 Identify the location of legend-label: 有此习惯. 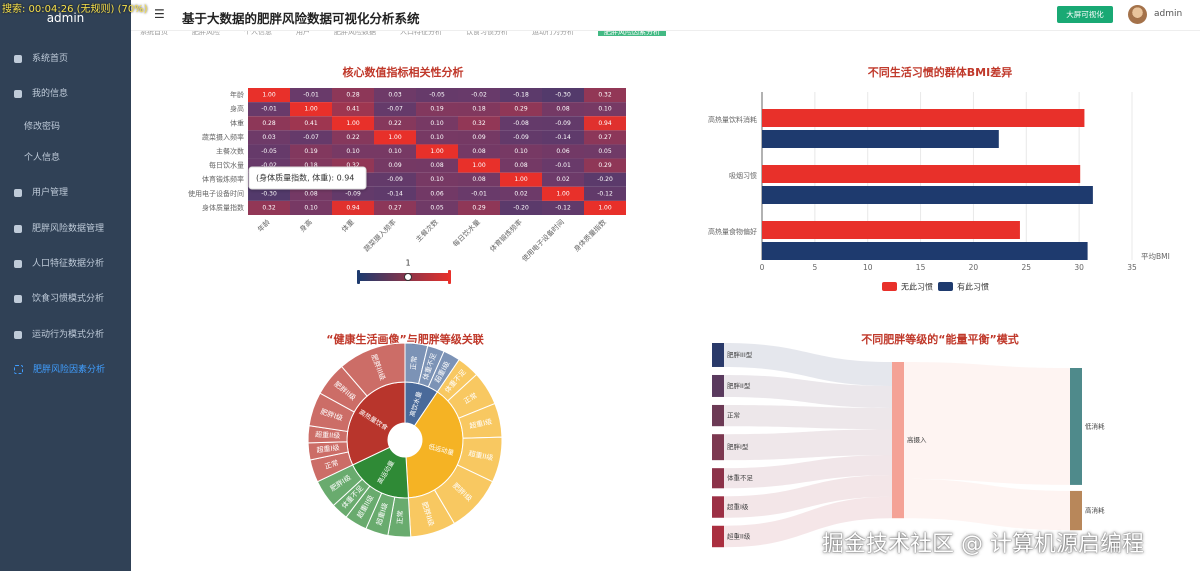
(973, 287).